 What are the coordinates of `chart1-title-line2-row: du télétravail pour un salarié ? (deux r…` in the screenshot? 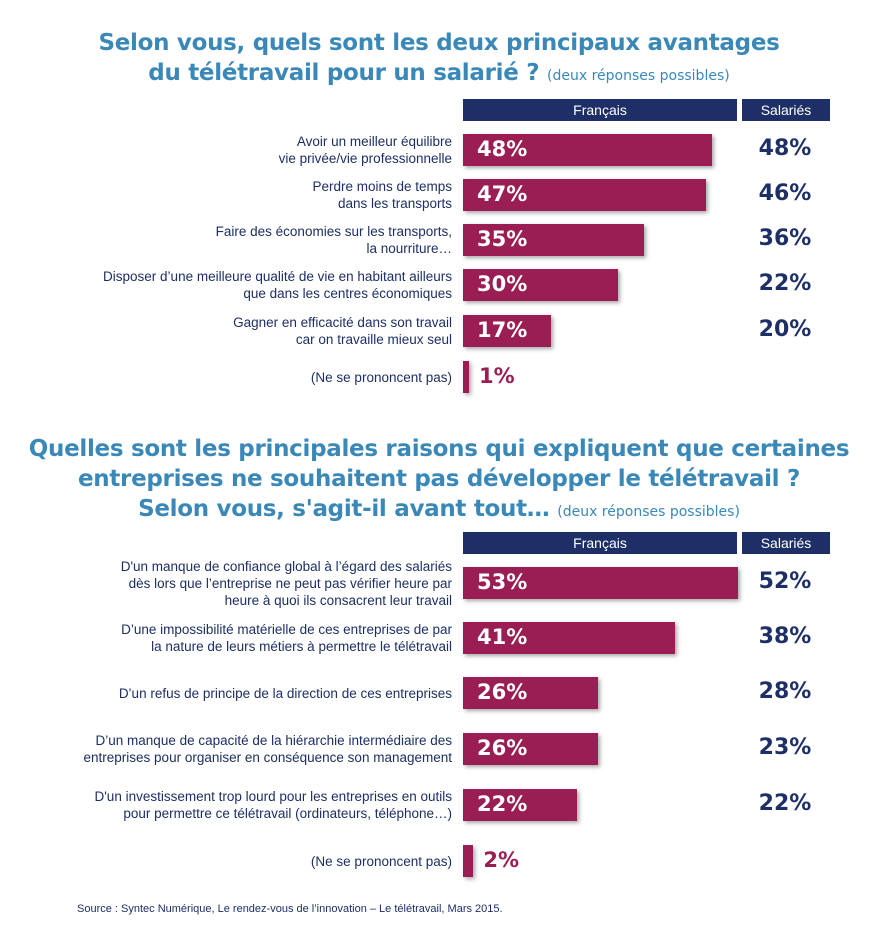 It's located at (439, 74).